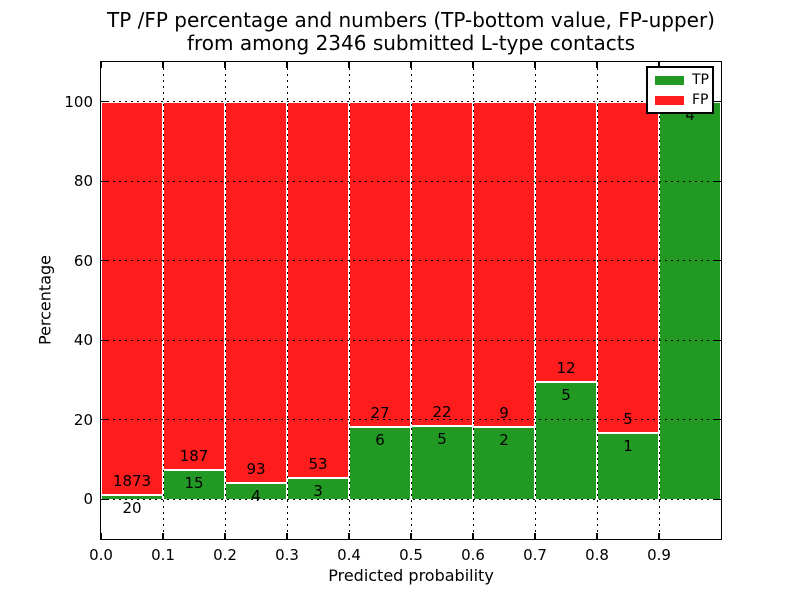  Describe the element at coordinates (411, 575) in the screenshot. I see `x-axis-label: Predicted probability` at that location.